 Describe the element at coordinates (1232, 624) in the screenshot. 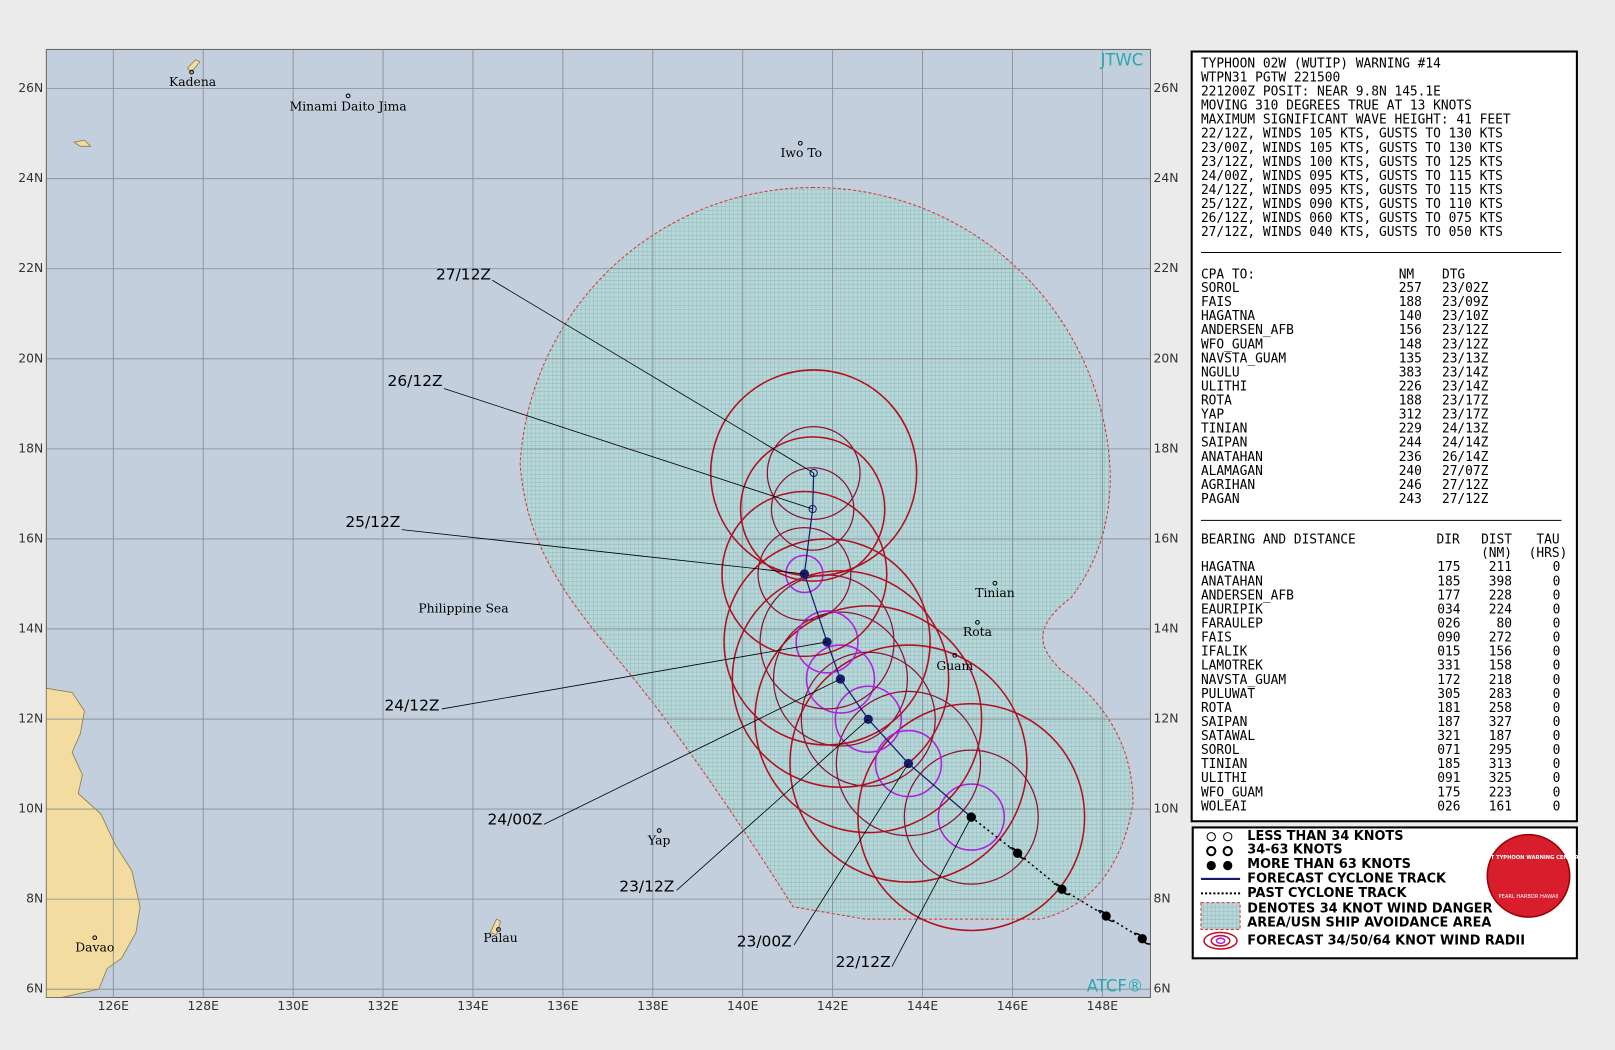

I see `bearing-cell: FARAULEP` at that location.